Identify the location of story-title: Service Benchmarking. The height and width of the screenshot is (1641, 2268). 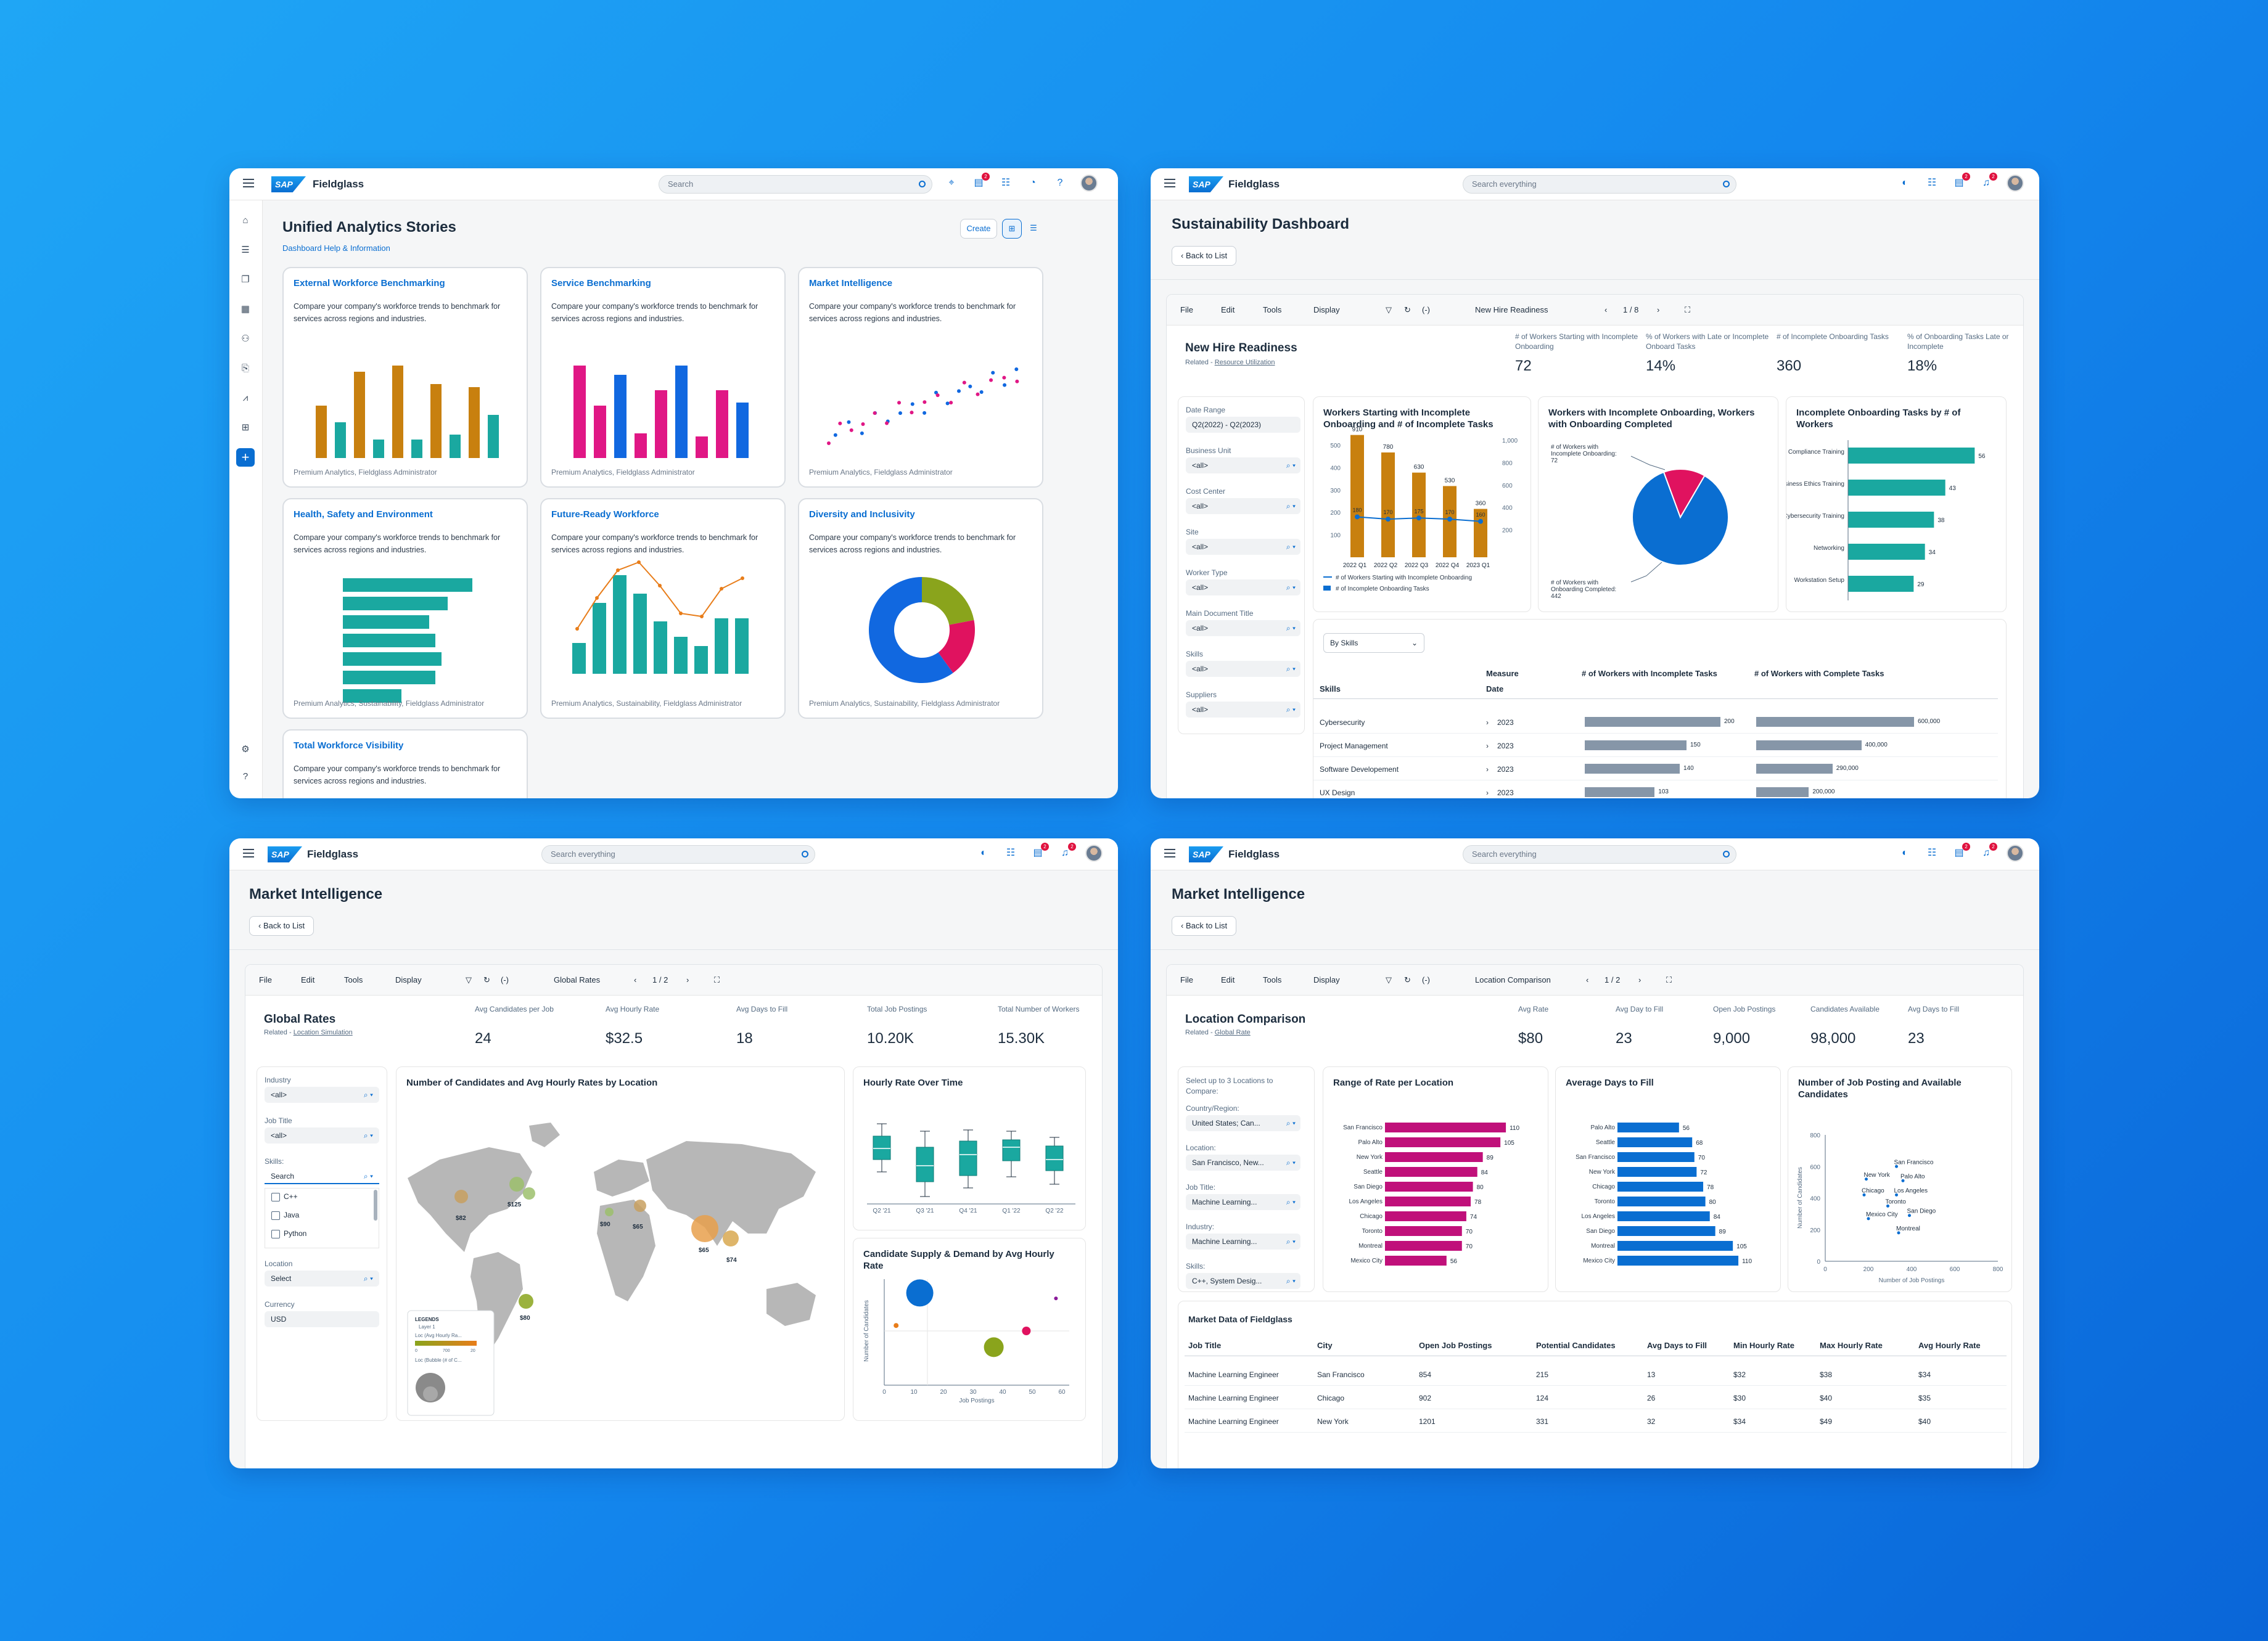
(601, 283).